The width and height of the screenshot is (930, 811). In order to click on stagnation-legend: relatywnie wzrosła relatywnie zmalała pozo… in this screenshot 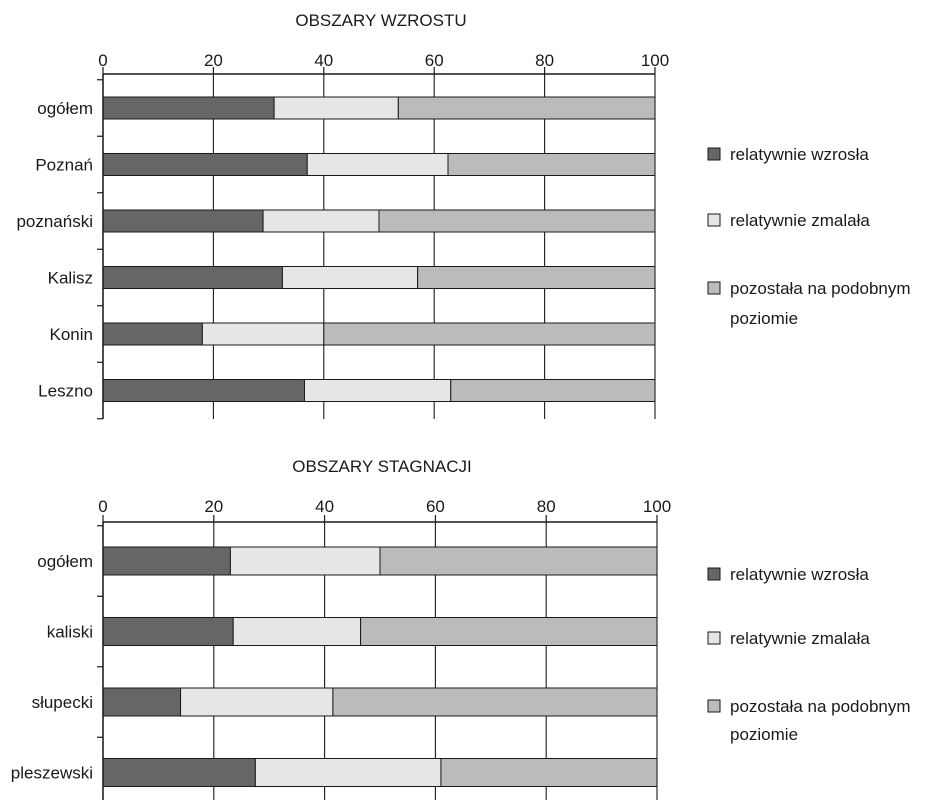, I will do `click(809, 654)`.